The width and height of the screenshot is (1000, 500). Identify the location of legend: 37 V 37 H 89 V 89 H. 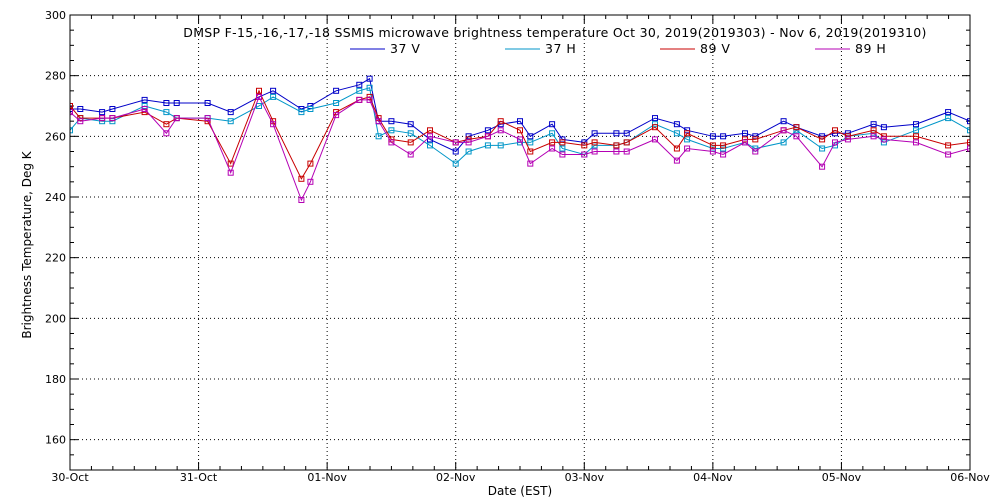
(618, 48).